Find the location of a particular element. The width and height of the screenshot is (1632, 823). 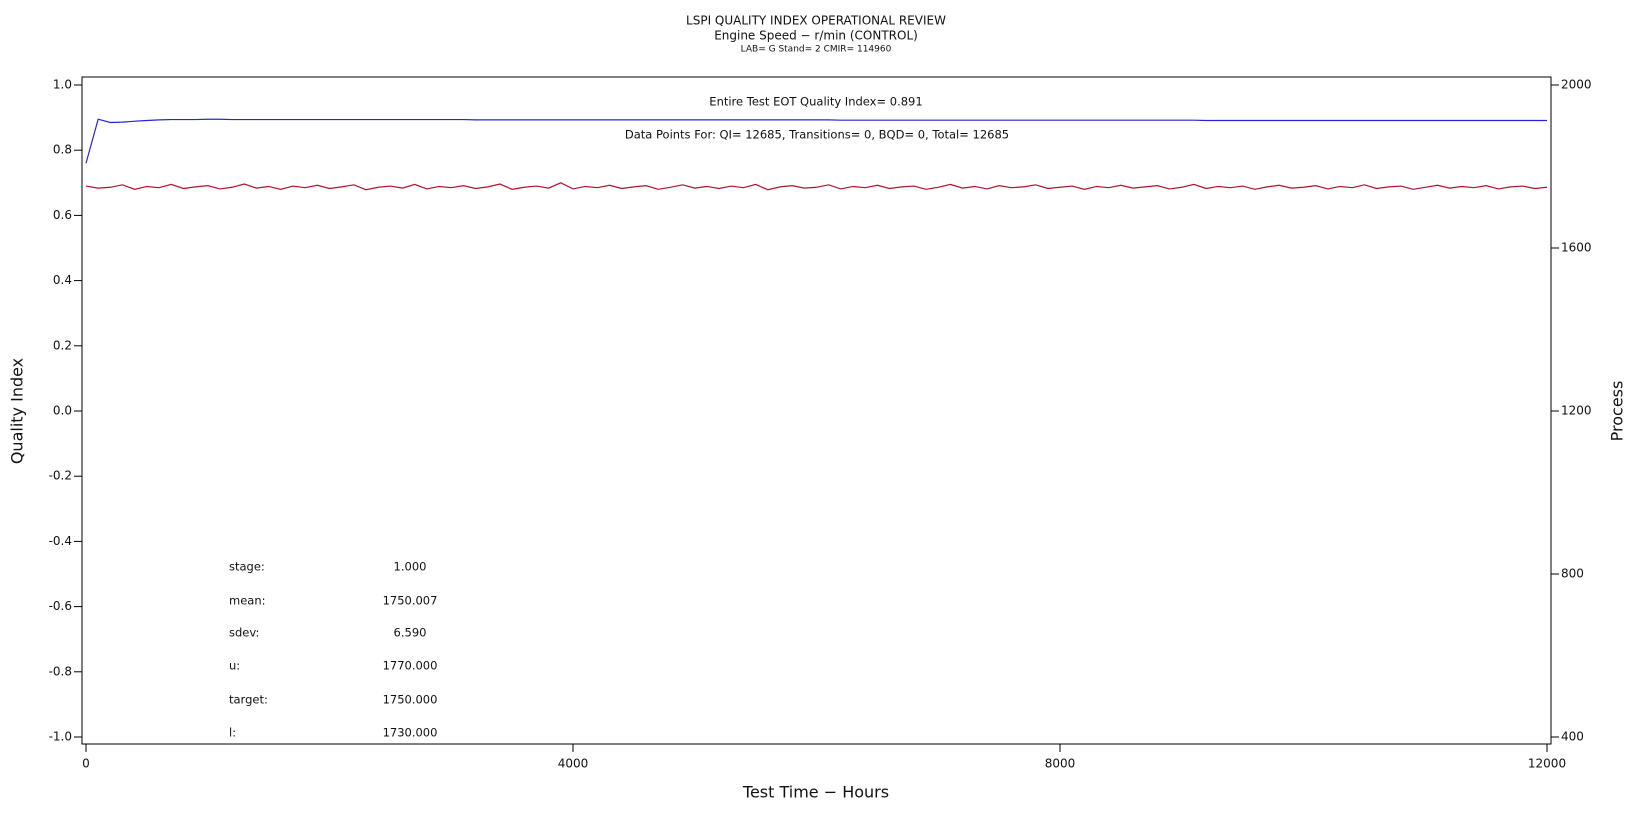

stat-value: 1750.000 is located at coordinates (410, 700).